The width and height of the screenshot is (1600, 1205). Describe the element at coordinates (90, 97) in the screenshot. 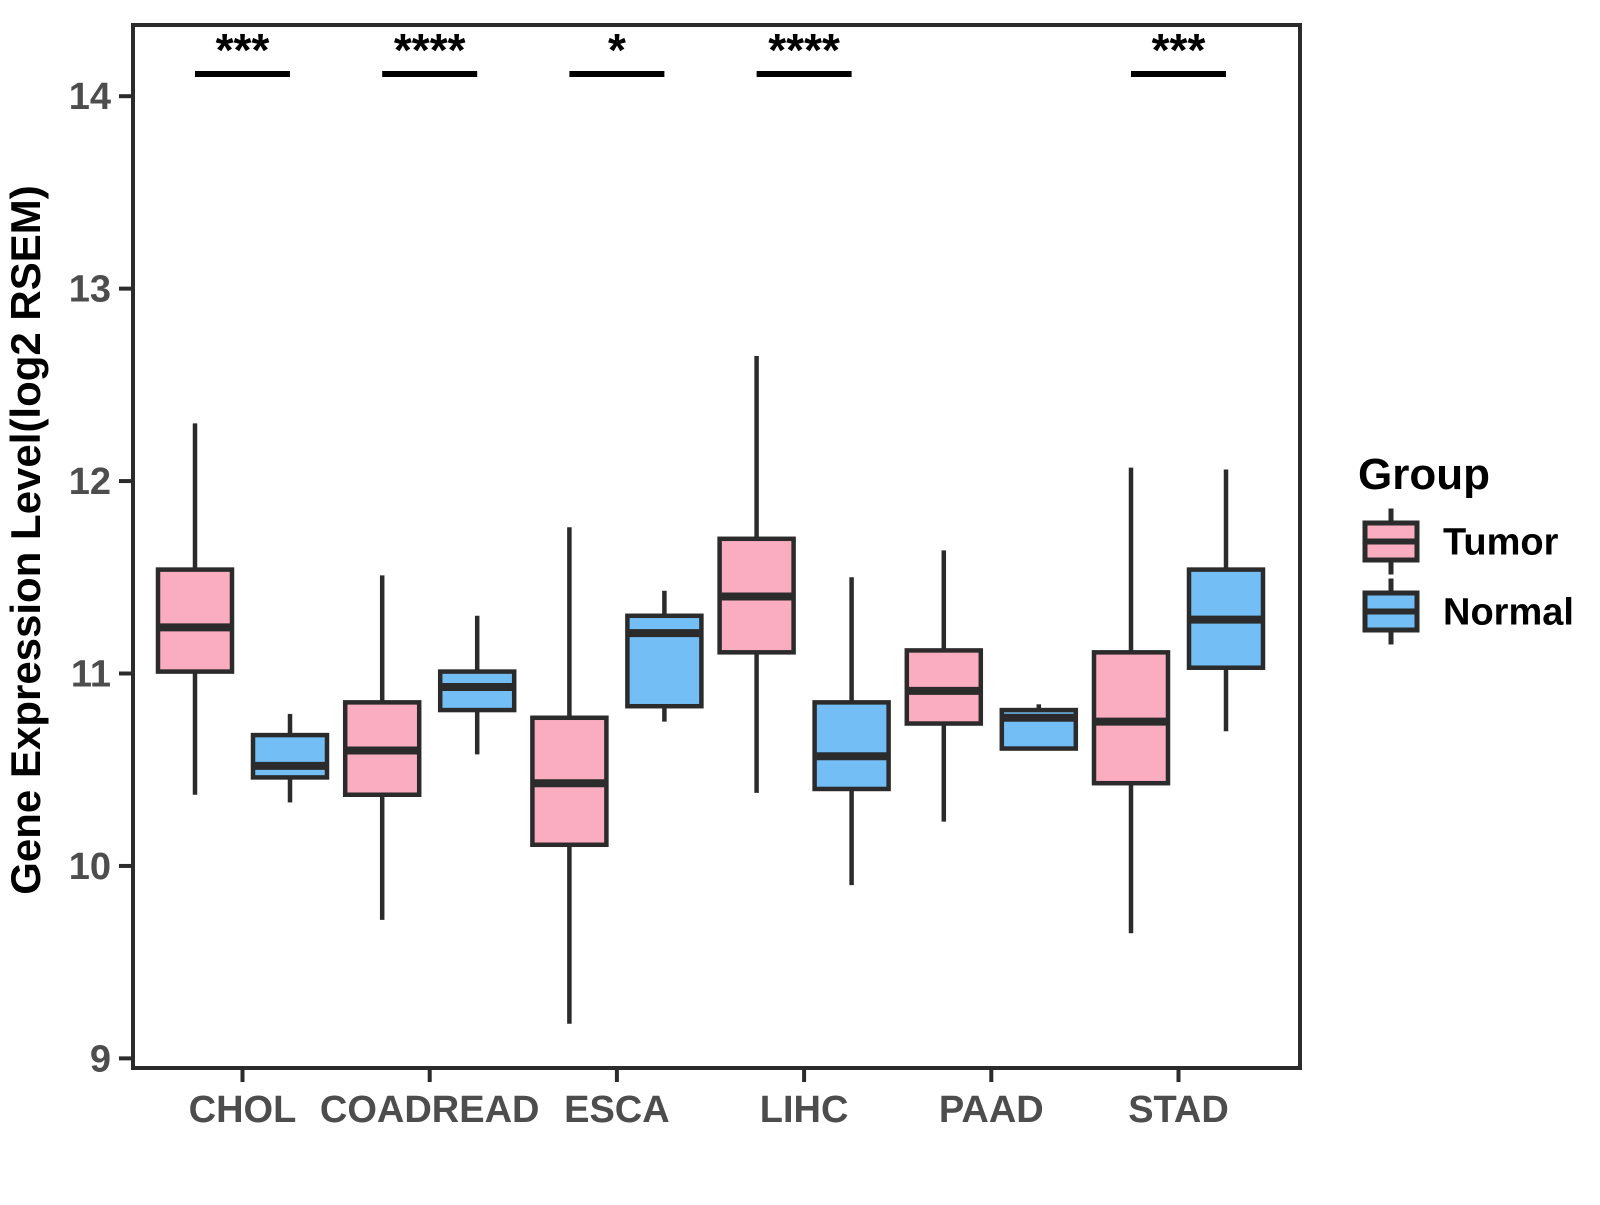

I see `y-axis-tick-label: 14` at that location.